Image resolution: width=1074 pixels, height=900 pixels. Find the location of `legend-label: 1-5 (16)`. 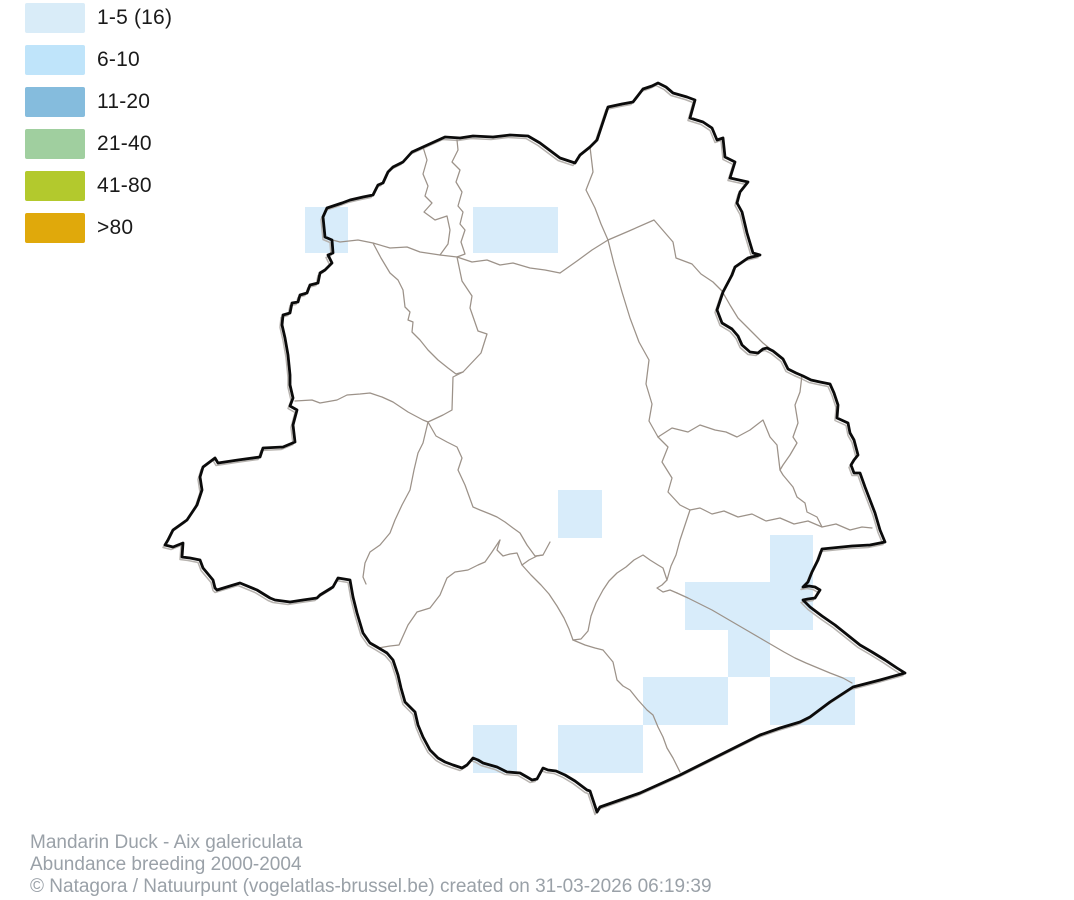

legend-label: 1-5 (16) is located at coordinates (135, 17).